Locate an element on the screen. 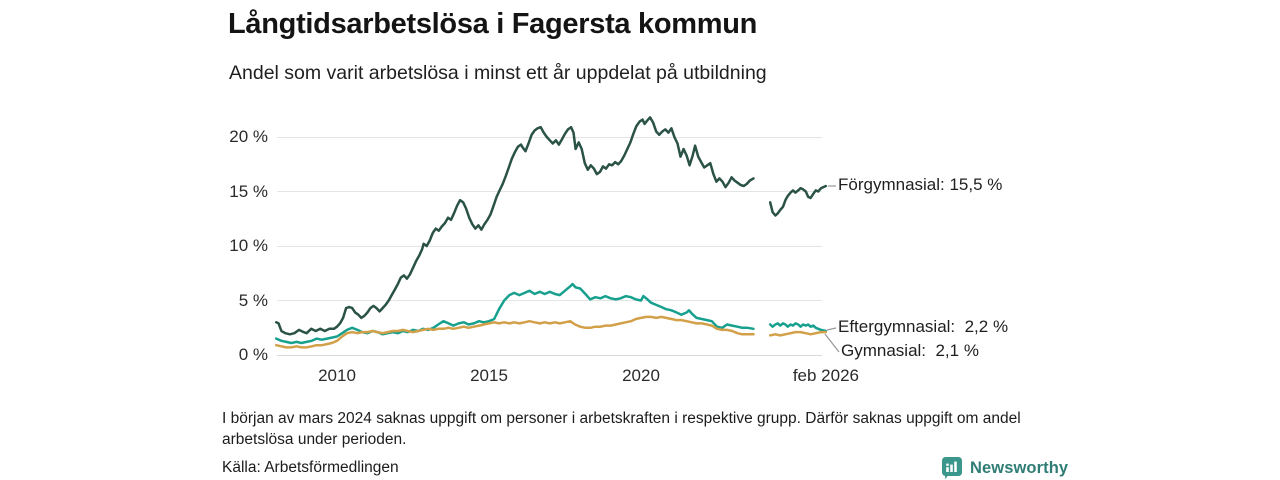 The height and width of the screenshot is (480, 1280). y-tick-label: 20 % is located at coordinates (248, 136).